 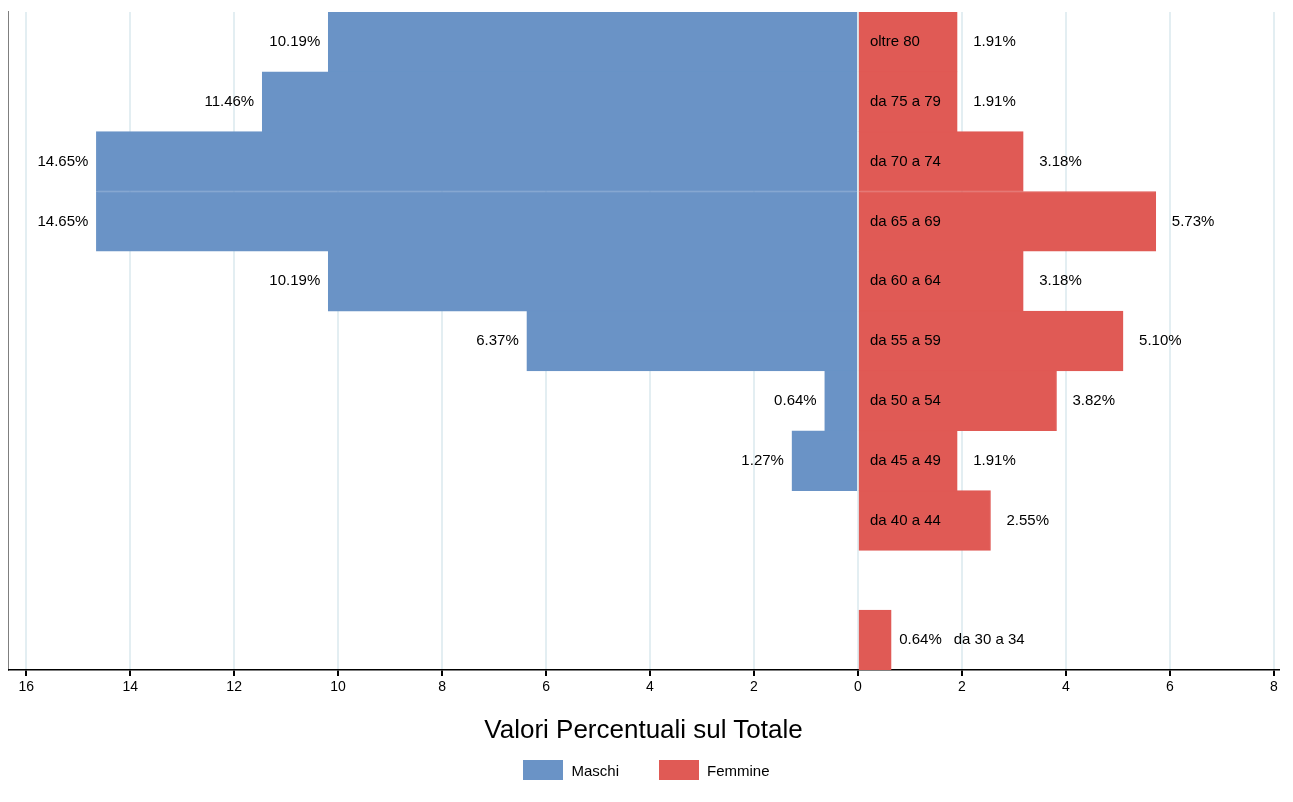 What do you see at coordinates (905, 220) in the screenshot?
I see `y-tick-label: da 65 a 69` at bounding box center [905, 220].